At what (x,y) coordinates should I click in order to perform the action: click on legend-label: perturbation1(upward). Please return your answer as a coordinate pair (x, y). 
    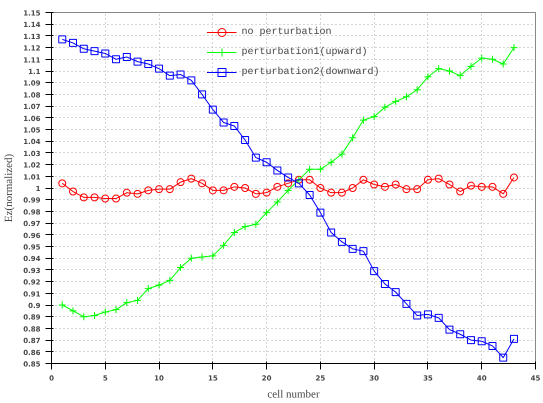
    Looking at the image, I should click on (304, 52).